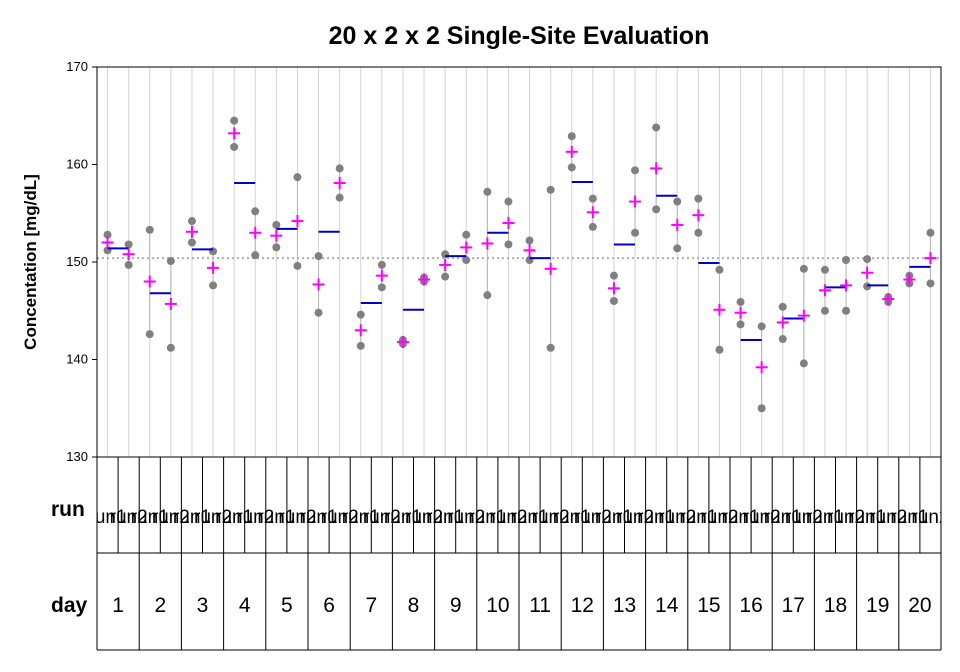  What do you see at coordinates (919, 605) in the screenshot?
I see `day-label: 20` at bounding box center [919, 605].